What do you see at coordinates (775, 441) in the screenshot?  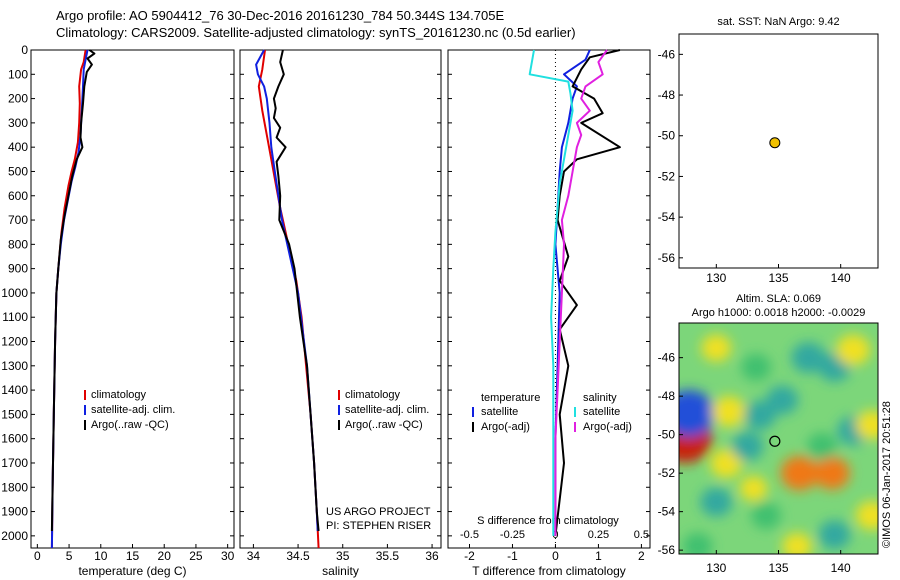 I see `argo-location-marker` at bounding box center [775, 441].